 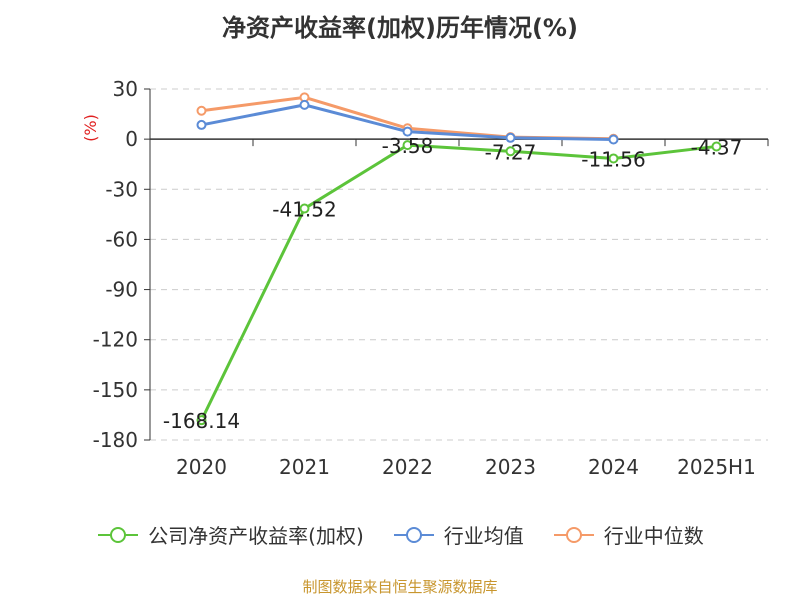 I want to click on x-tick-label: 2025H1, so click(x=716, y=467).